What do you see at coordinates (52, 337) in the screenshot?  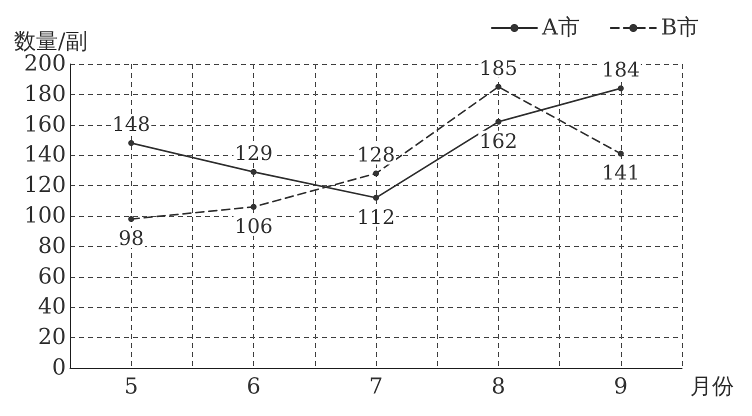 I see `y-tick-label: 20` at bounding box center [52, 337].